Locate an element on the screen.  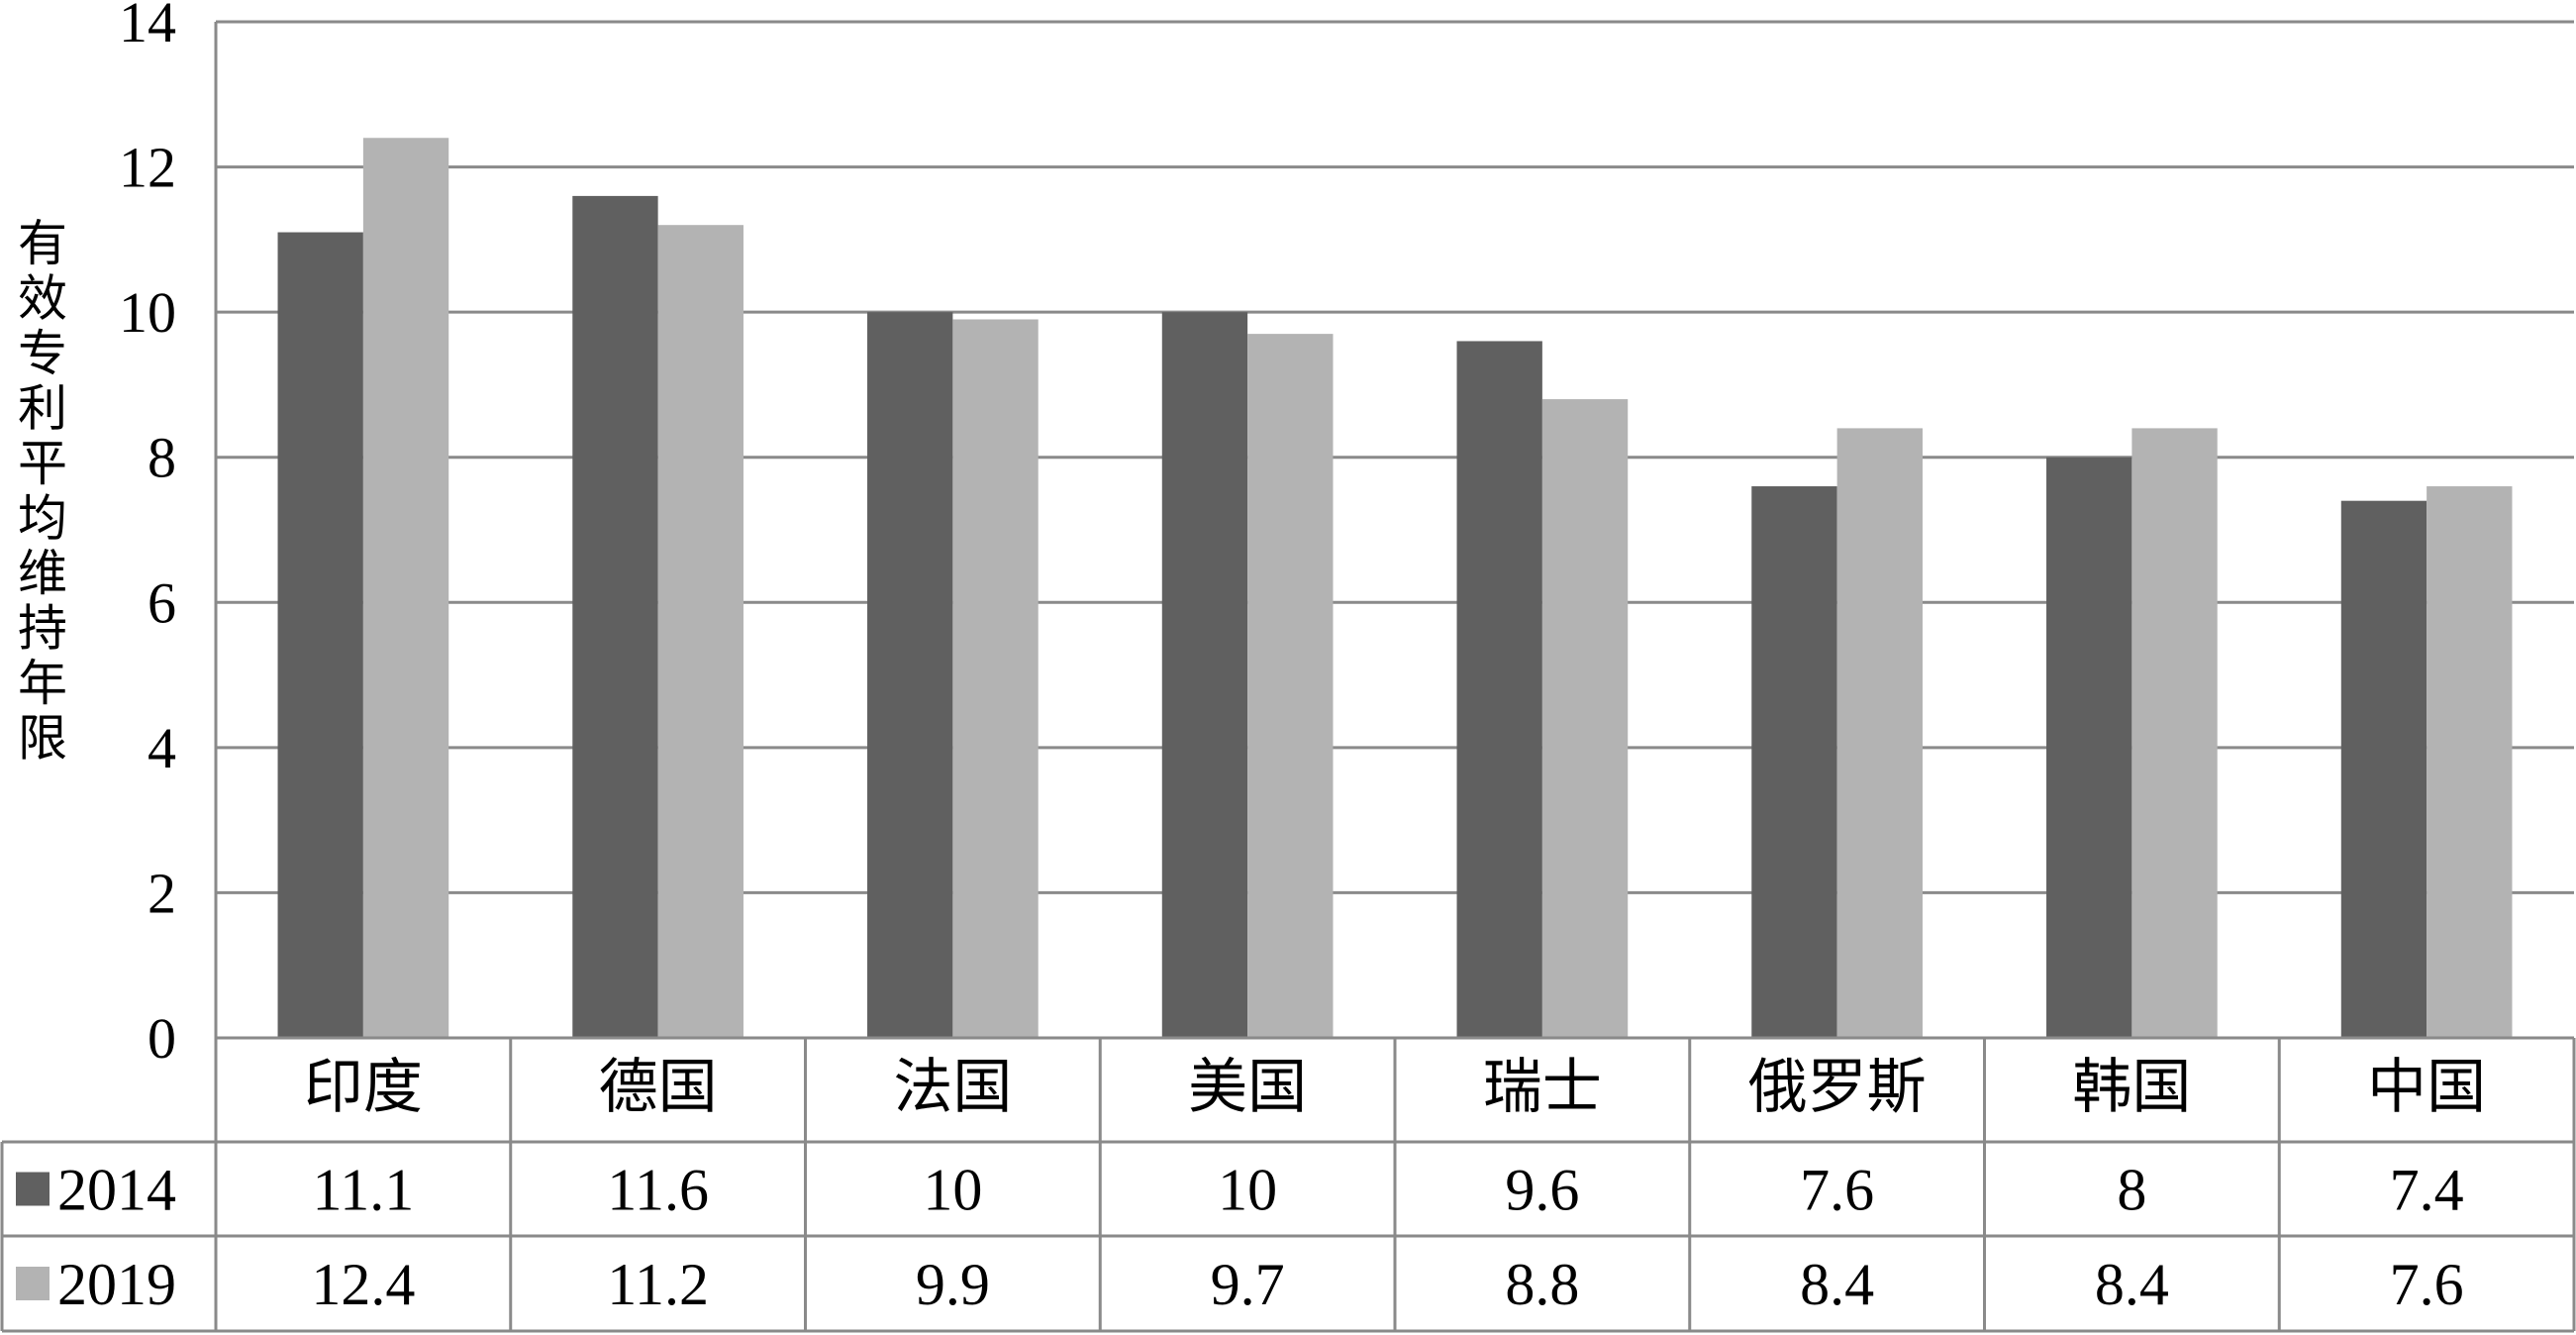
category-label: 德国 is located at coordinates (658, 1087).